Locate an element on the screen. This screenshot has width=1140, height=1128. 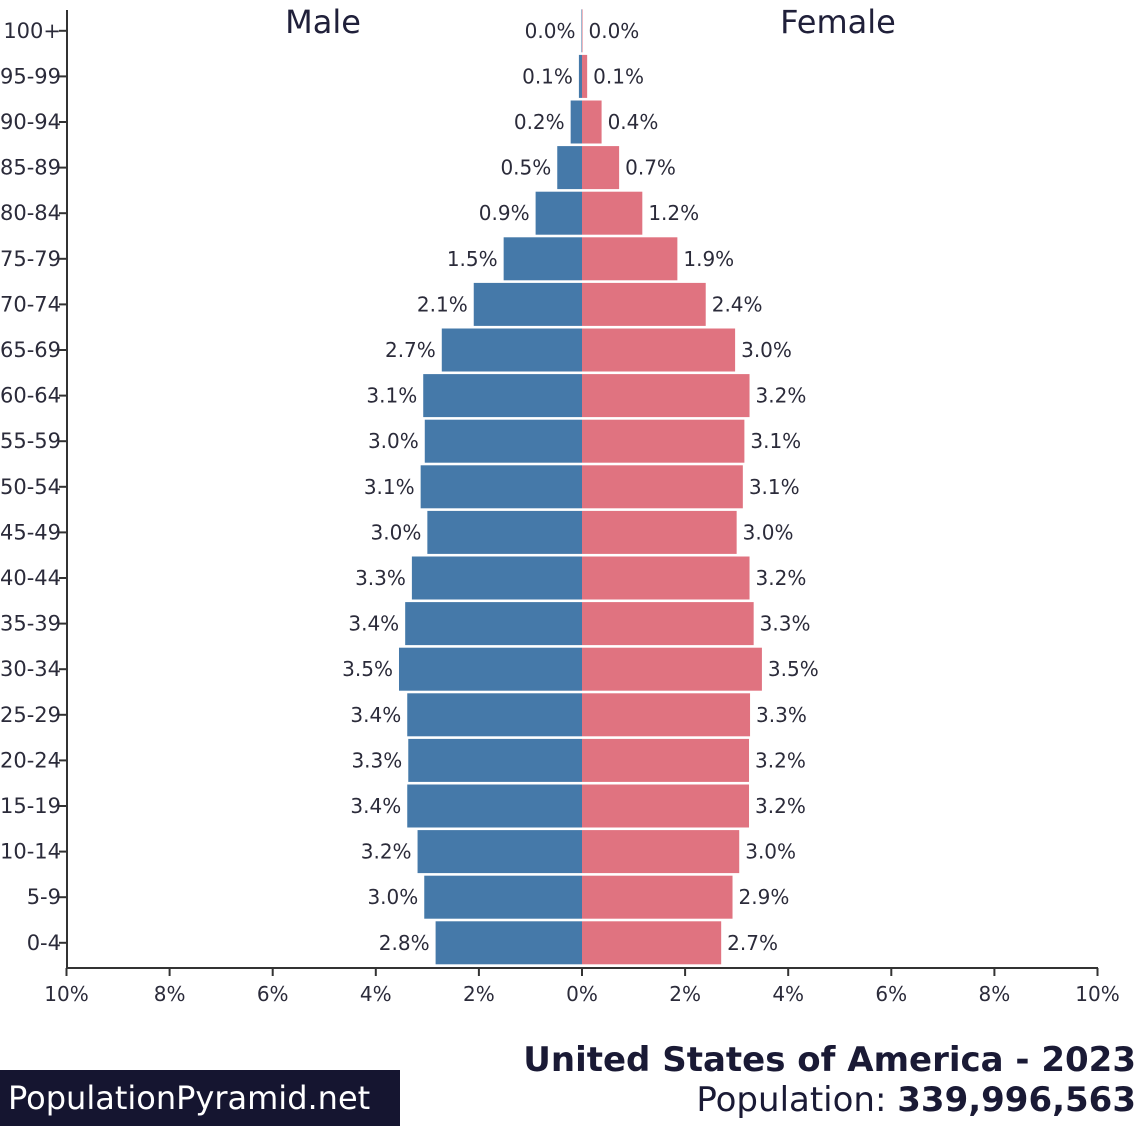
value-label-female-80-84: 1.2% is located at coordinates (673, 213).